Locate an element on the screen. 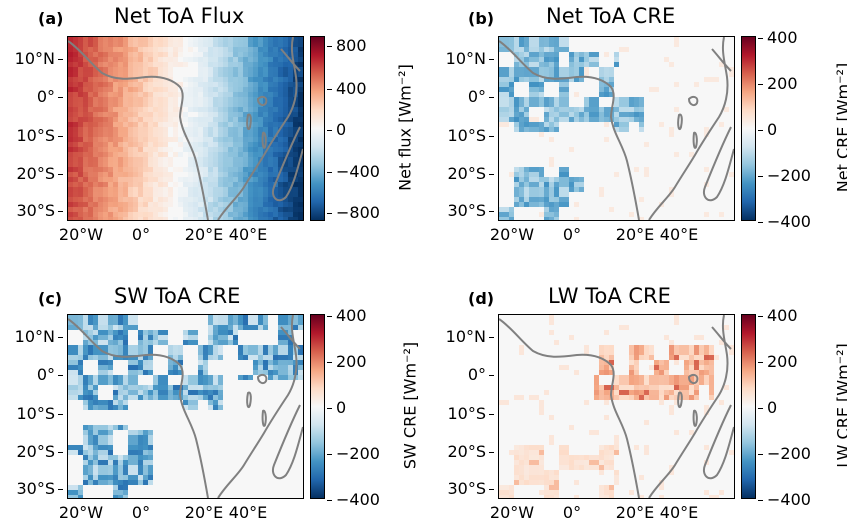 This screenshot has width=847, height=529. colorbar-tick: −800 is located at coordinates (353, 212).